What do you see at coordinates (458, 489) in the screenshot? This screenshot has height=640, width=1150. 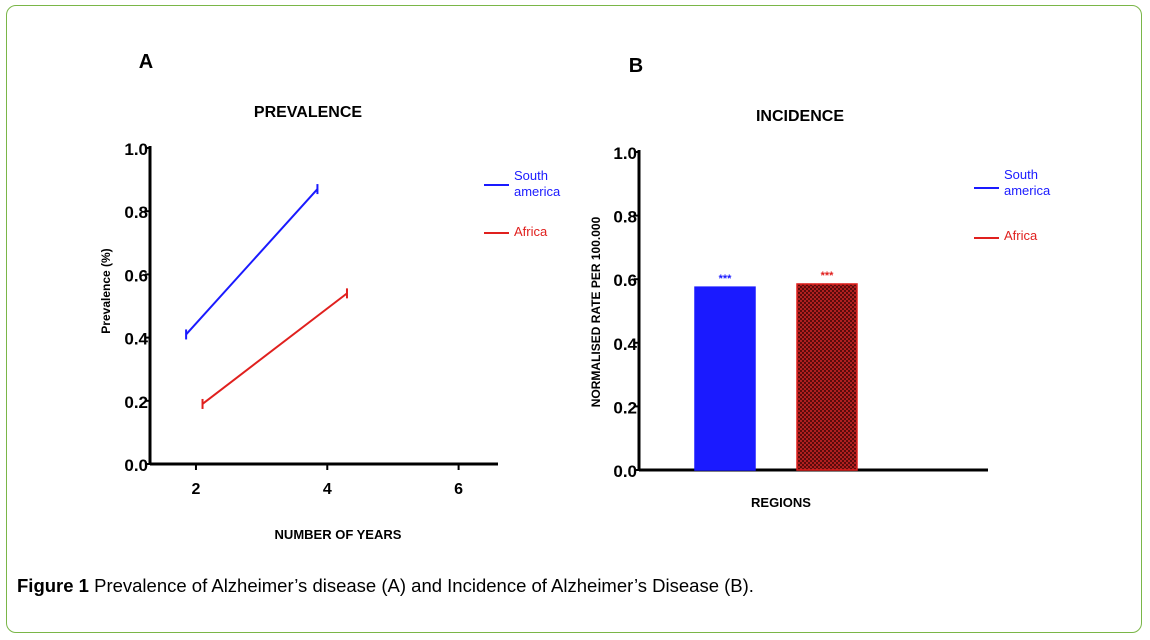 I see `panel-a-x-tick-label: 6` at bounding box center [458, 489].